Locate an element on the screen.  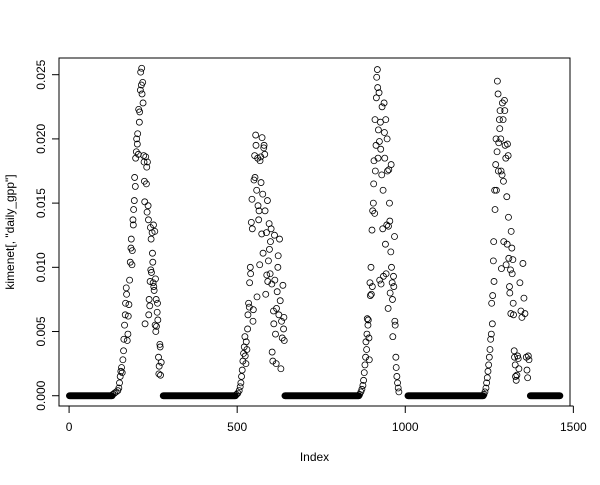
y-tick-label: 0.010 is located at coordinates (41, 267).